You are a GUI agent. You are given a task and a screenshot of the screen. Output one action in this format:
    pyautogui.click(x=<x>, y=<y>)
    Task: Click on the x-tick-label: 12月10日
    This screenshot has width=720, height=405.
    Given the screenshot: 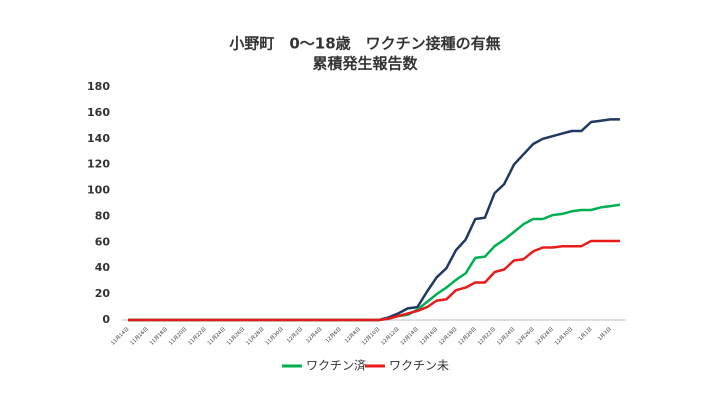 What is the action you would take?
    pyautogui.click(x=371, y=336)
    